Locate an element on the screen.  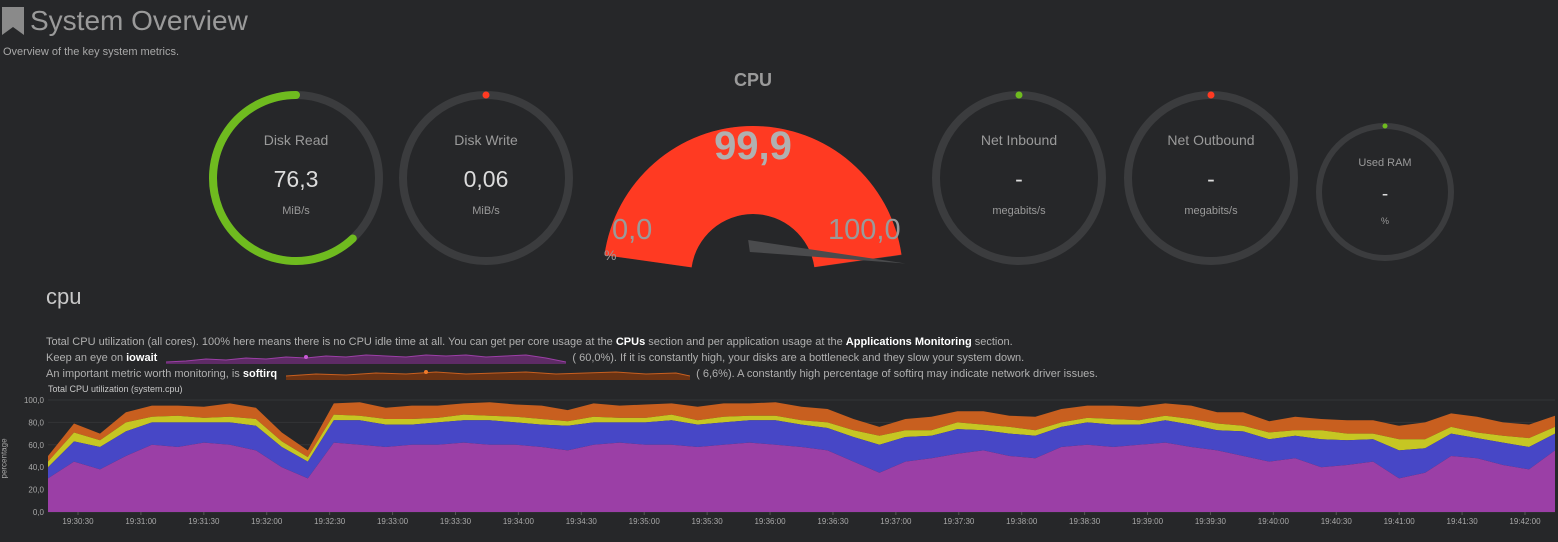
x-tick-label: 19:42:00 is located at coordinates (1525, 521).